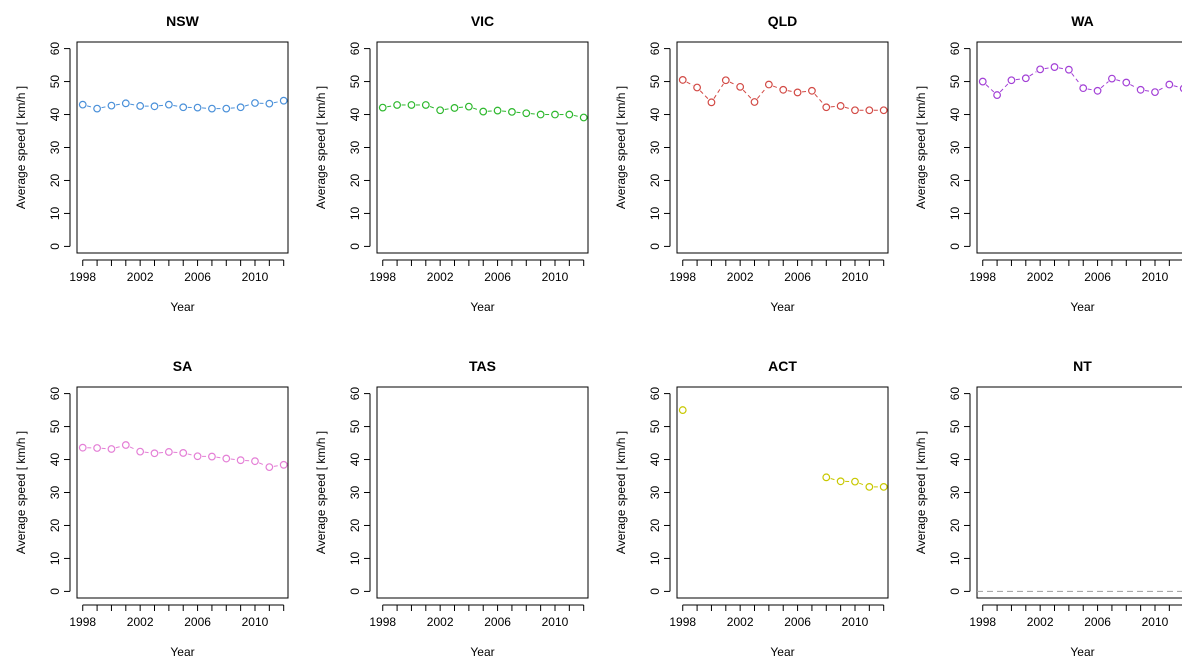 This screenshot has width=1182, height=671. Describe the element at coordinates (182, 366) in the screenshot. I see `panel-title: SA` at that location.